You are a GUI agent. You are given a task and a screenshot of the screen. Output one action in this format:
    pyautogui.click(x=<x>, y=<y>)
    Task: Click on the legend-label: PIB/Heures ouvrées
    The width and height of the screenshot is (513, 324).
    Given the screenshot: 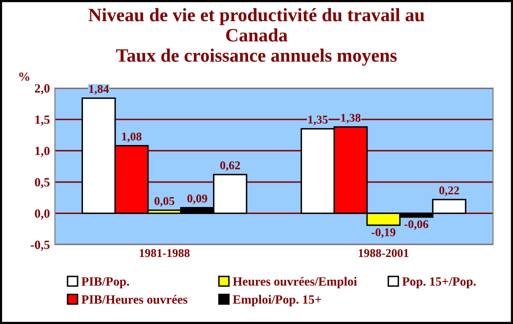 What is the action you would take?
    pyautogui.click(x=135, y=299)
    